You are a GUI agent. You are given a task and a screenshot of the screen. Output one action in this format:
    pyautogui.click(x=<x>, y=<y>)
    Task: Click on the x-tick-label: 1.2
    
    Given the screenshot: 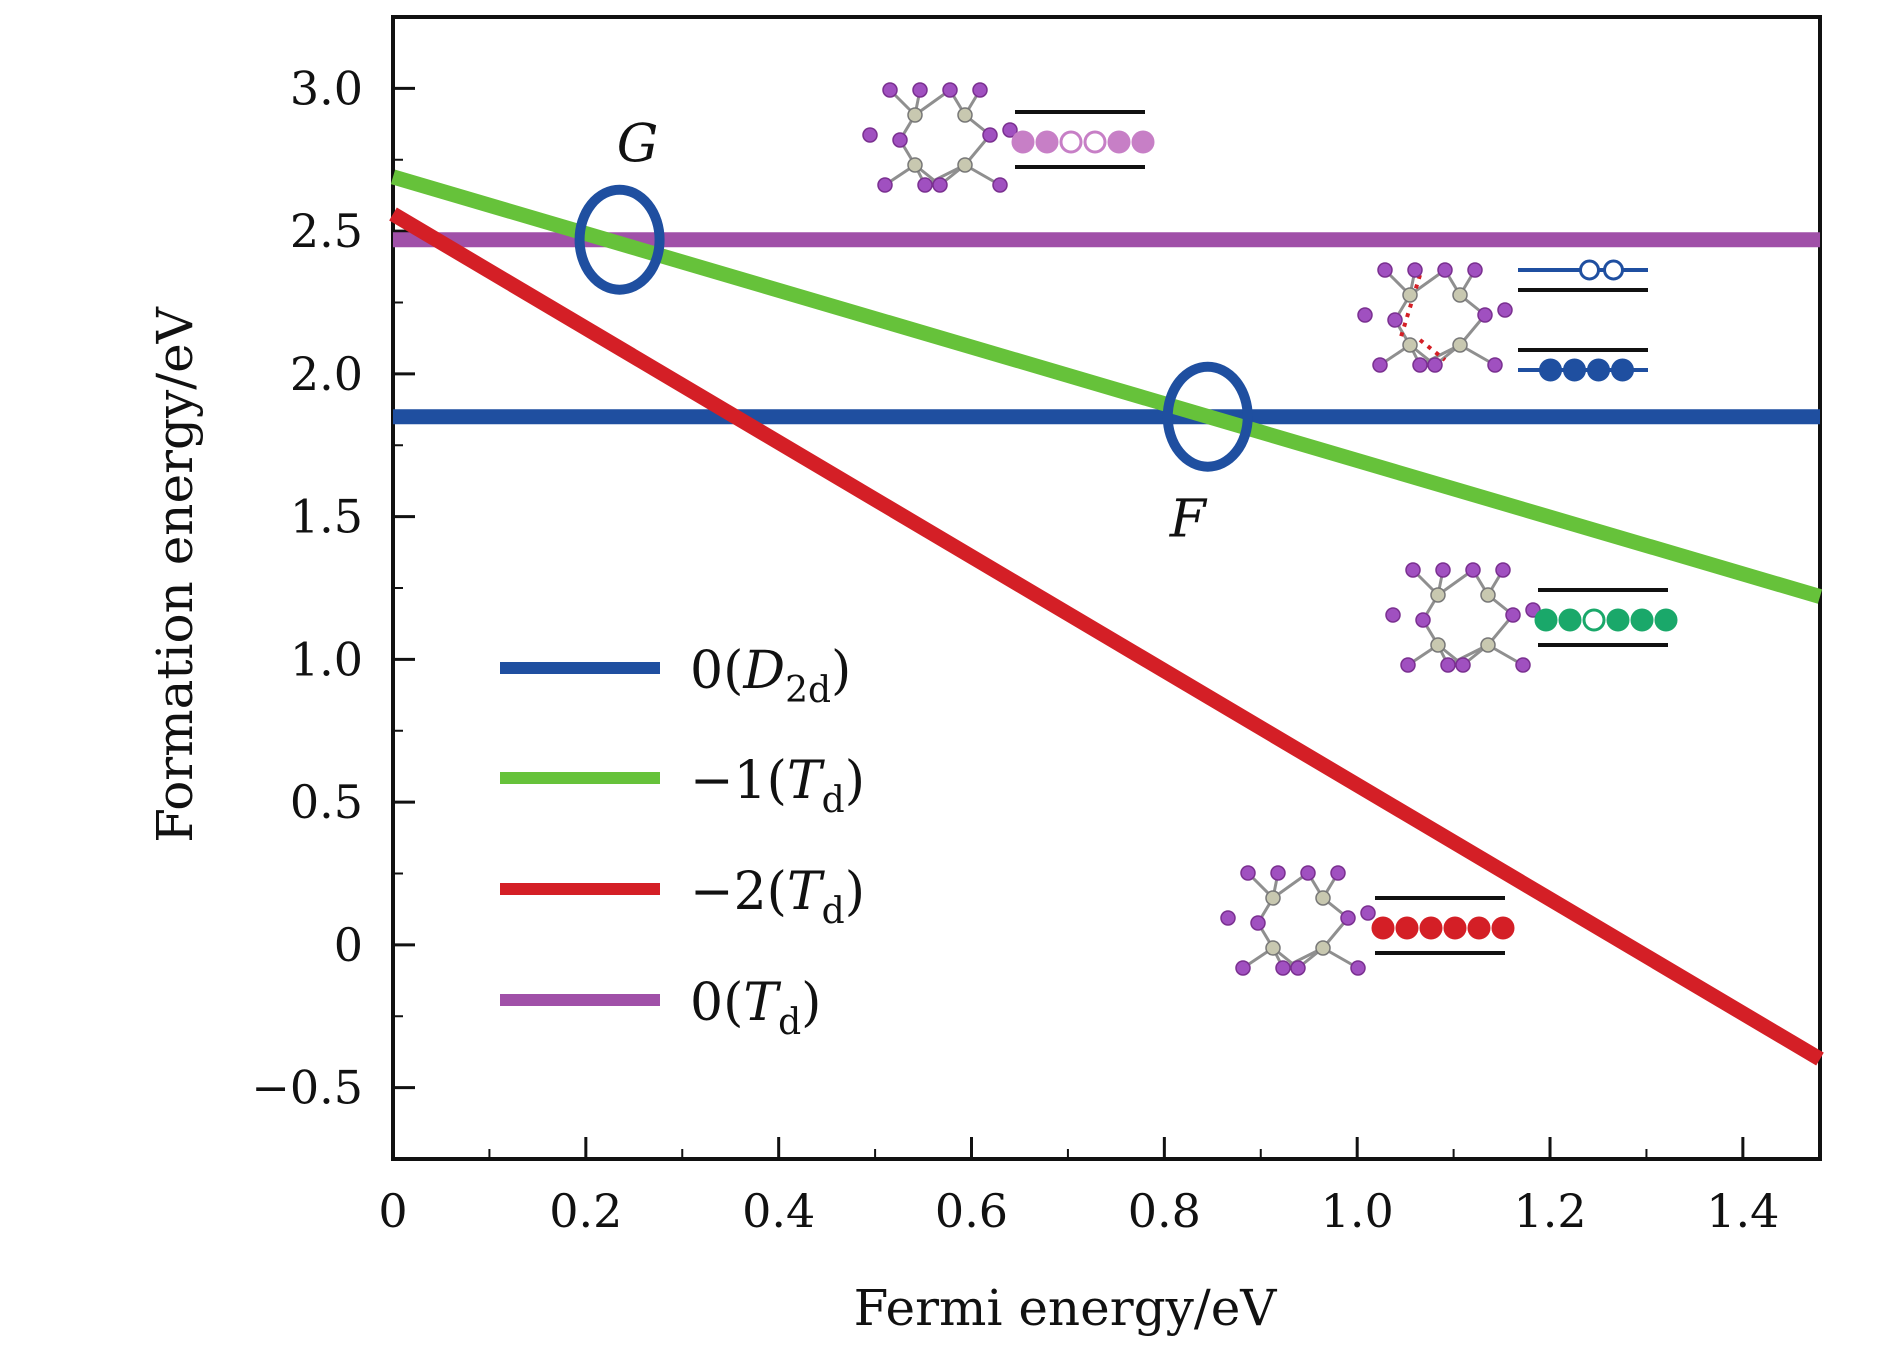 What is the action you would take?
    pyautogui.click(x=1549, y=1211)
    